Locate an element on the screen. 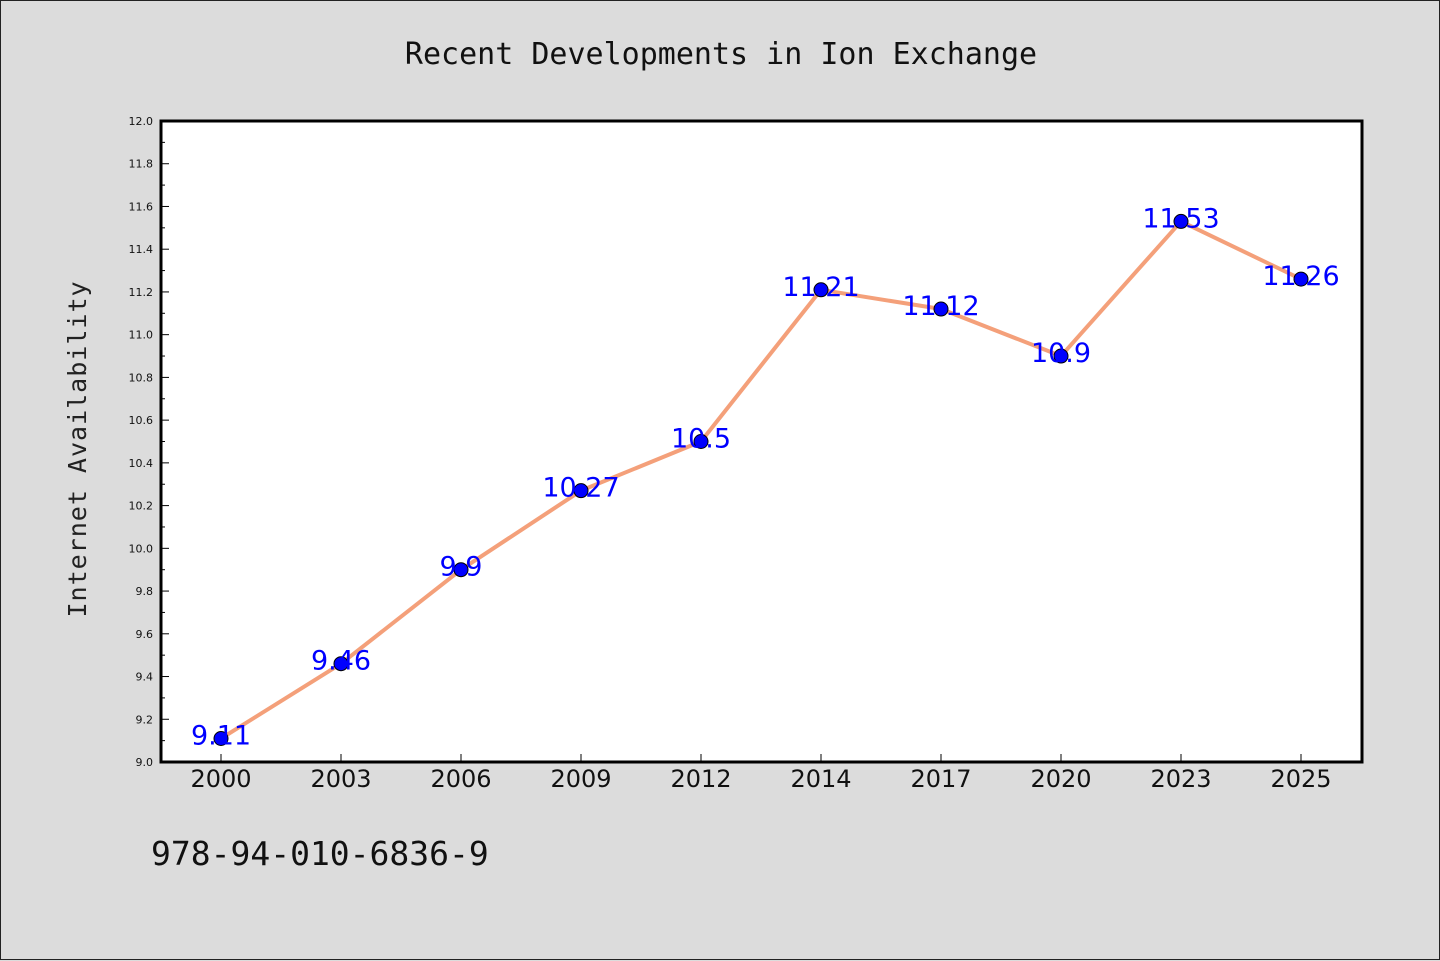 Image resolution: width=1440 pixels, height=961 pixels. data-label: 11.53 is located at coordinates (1180, 218).